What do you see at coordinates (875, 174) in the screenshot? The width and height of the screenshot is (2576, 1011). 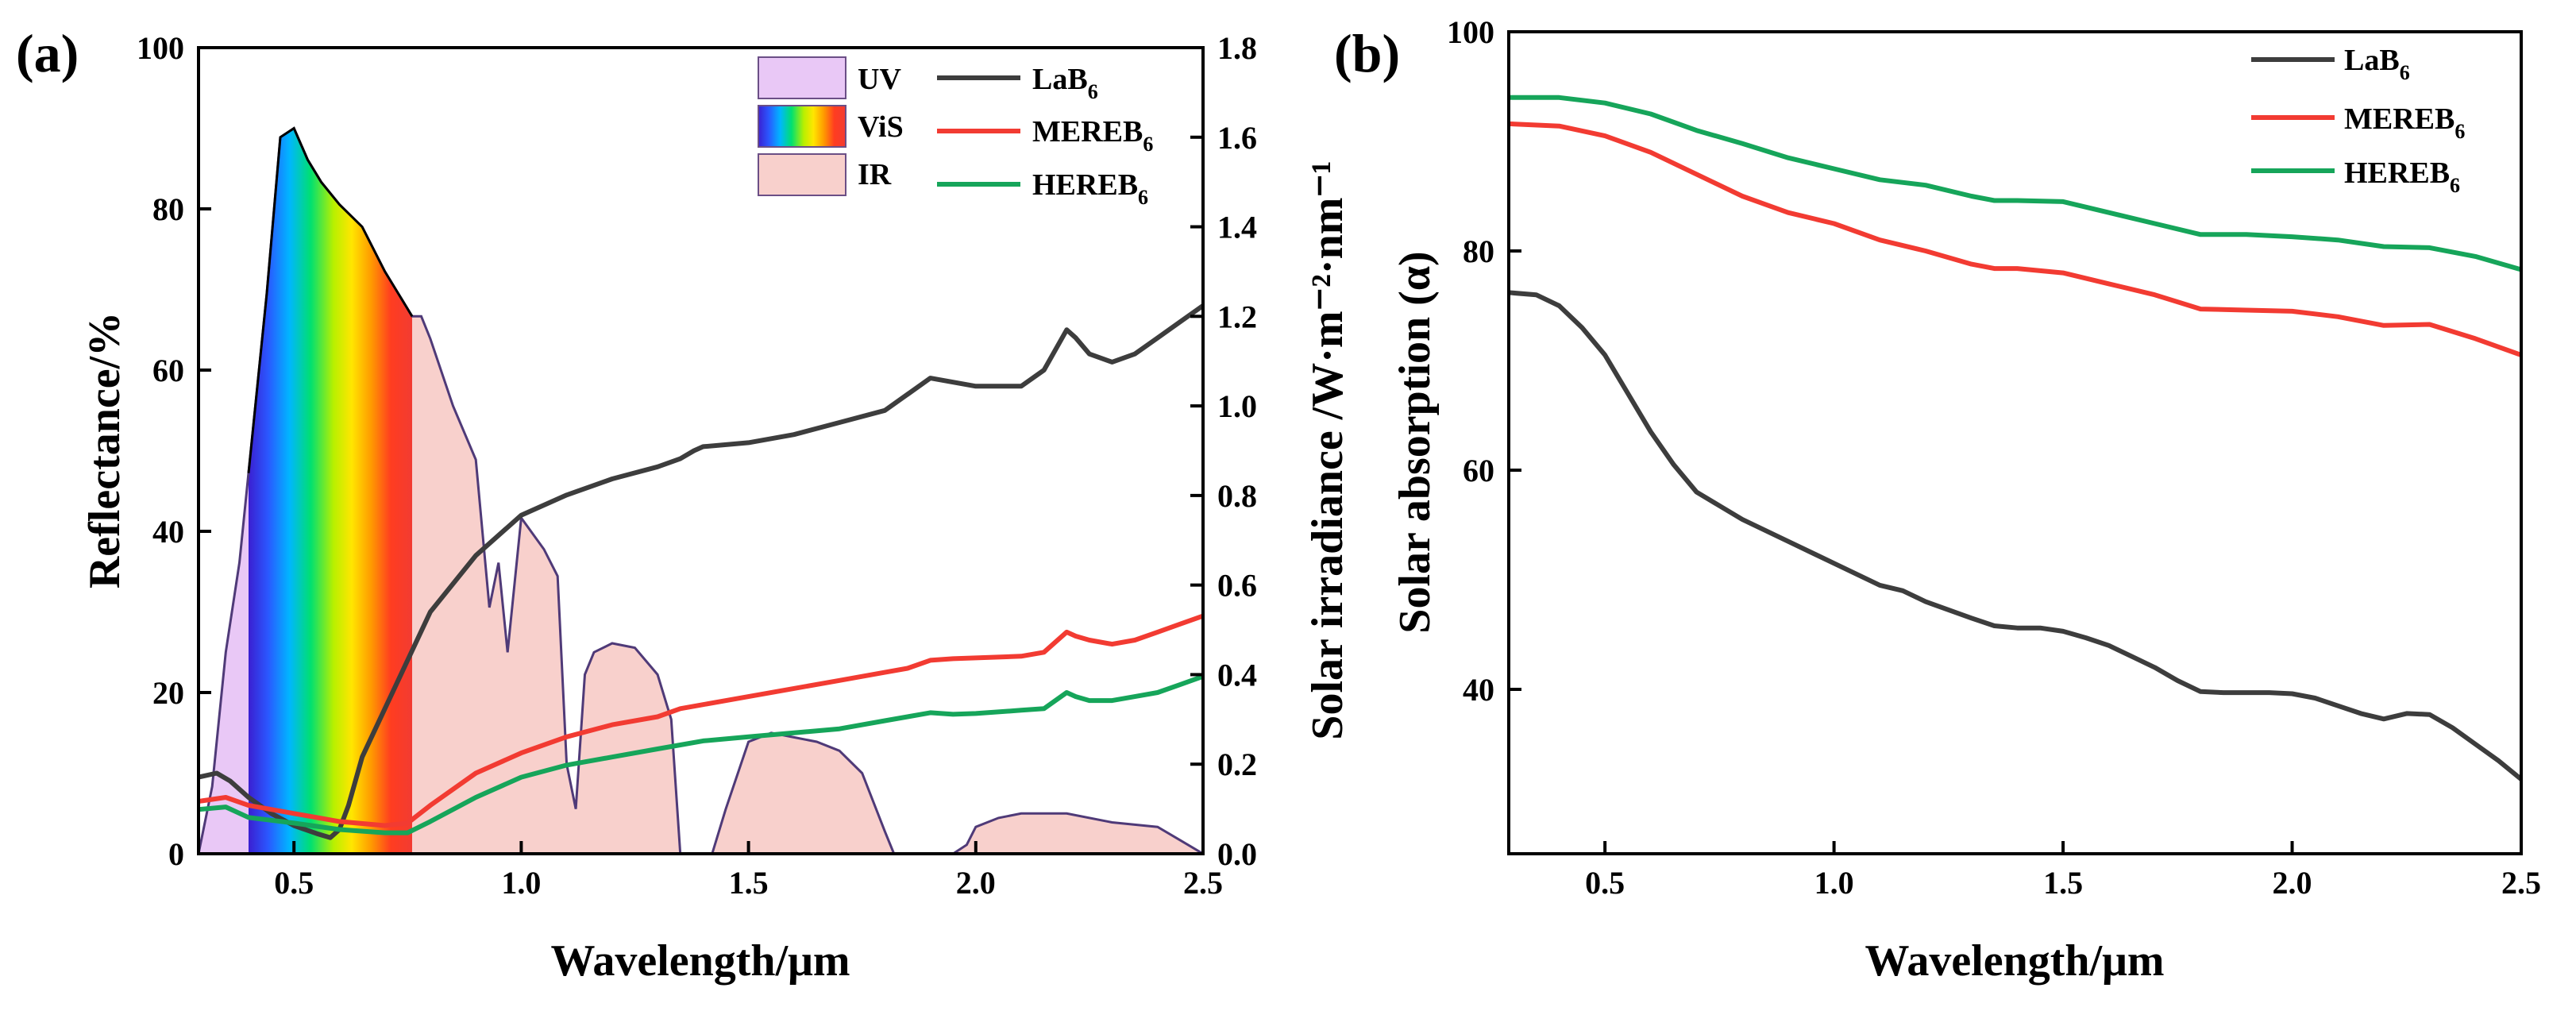 I see `ir-legend-label: IR` at bounding box center [875, 174].